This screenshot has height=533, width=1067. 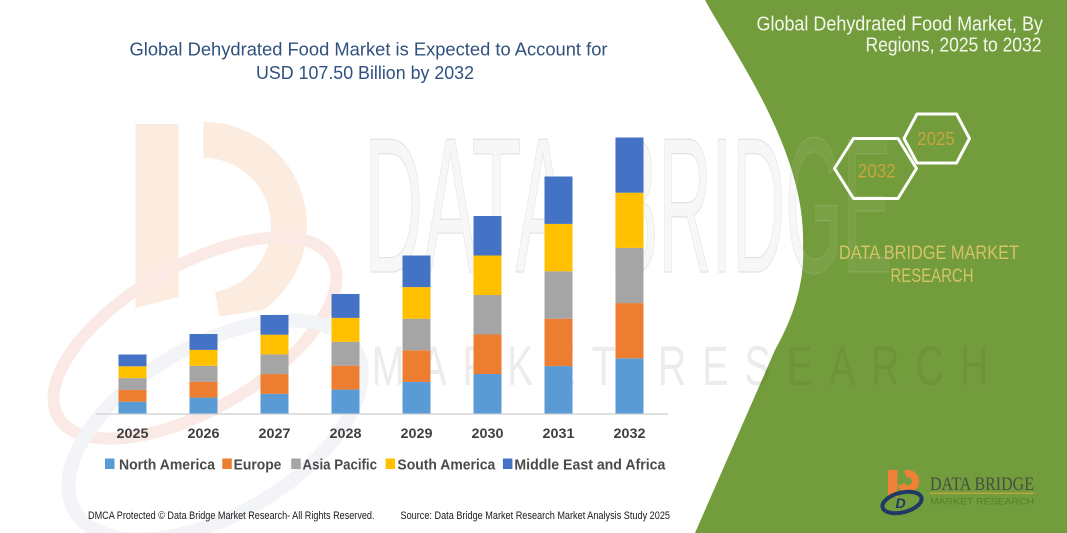 What do you see at coordinates (929, 253) in the screenshot?
I see `svg-text: DATA BRIDGE MARKET` at bounding box center [929, 253].